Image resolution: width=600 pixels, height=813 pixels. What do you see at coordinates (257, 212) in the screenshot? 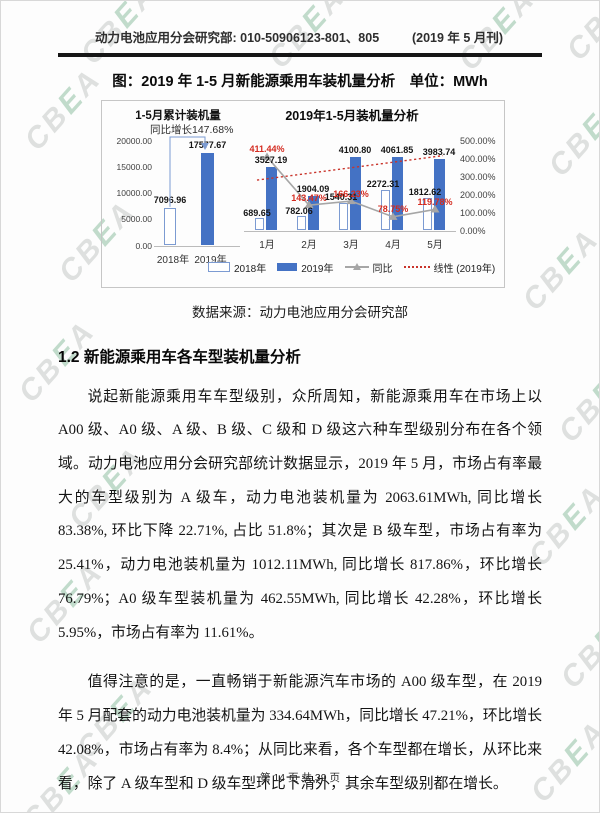
I see `bar-2018-label: 689.65` at bounding box center [257, 212].